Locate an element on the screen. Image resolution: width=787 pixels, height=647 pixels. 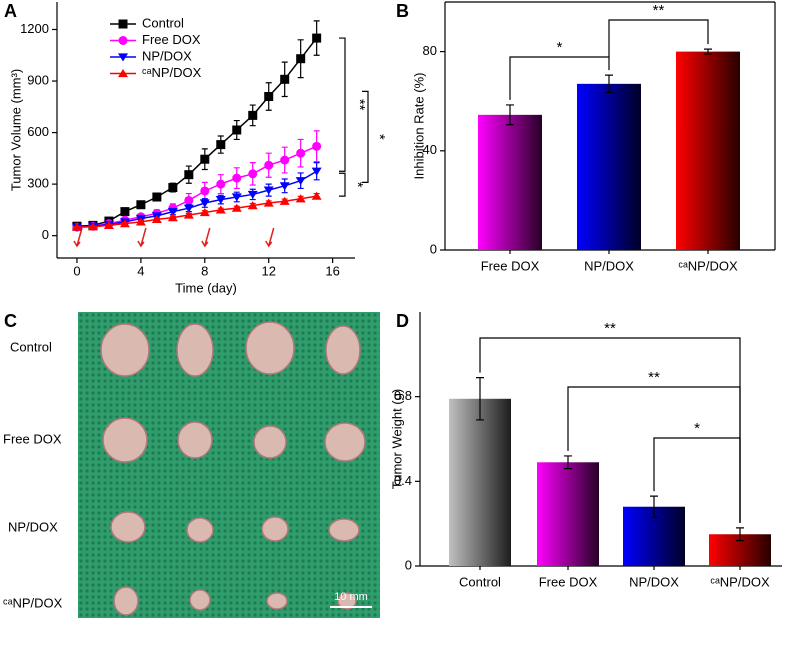
x-tick-label: 8 is located at coordinates (204, 270).